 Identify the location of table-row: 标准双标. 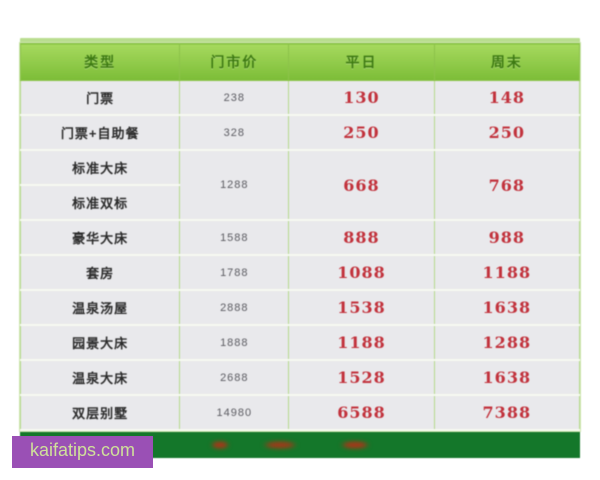
(299, 202).